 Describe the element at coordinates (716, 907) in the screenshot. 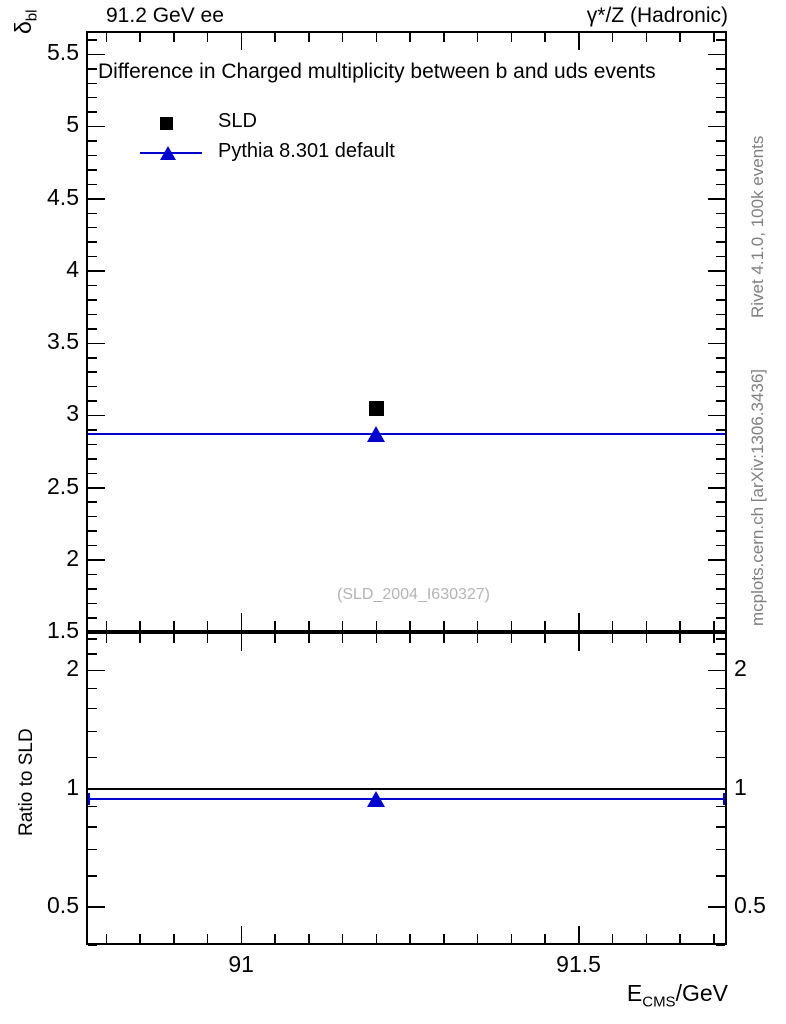

I see `ratio-ytick-right-0.5` at that location.